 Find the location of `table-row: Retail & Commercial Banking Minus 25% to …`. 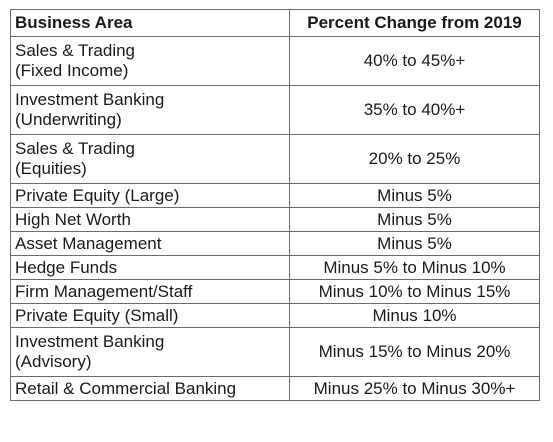

table-row: Retail & Commercial Banking Minus 25% to … is located at coordinates (275, 388).